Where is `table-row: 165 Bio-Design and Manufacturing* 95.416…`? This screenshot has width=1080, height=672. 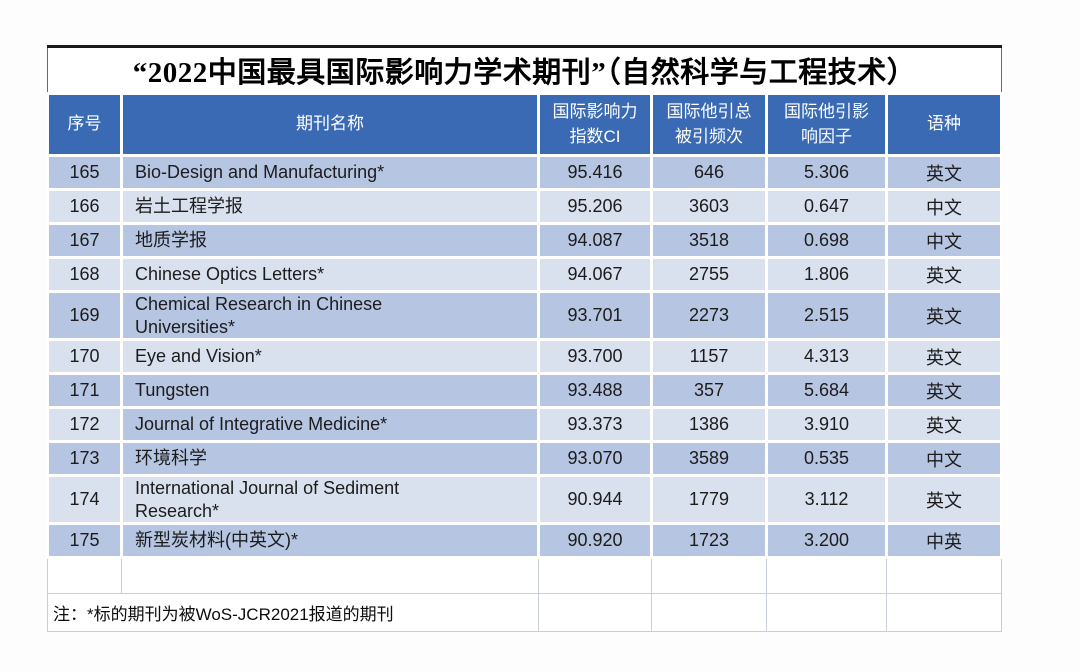 table-row: 165 Bio-Design and Manufacturing* 95.416… is located at coordinates (525, 172).